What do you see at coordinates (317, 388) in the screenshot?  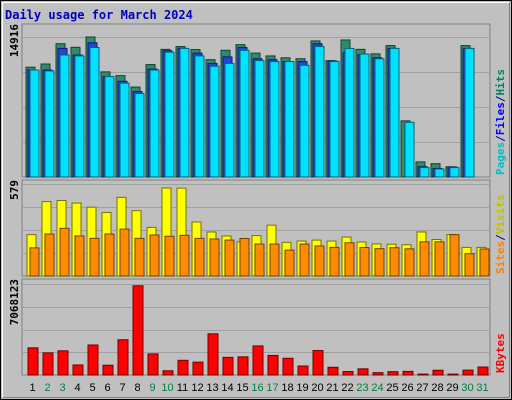 I see `day-label: 20` at bounding box center [317, 388].